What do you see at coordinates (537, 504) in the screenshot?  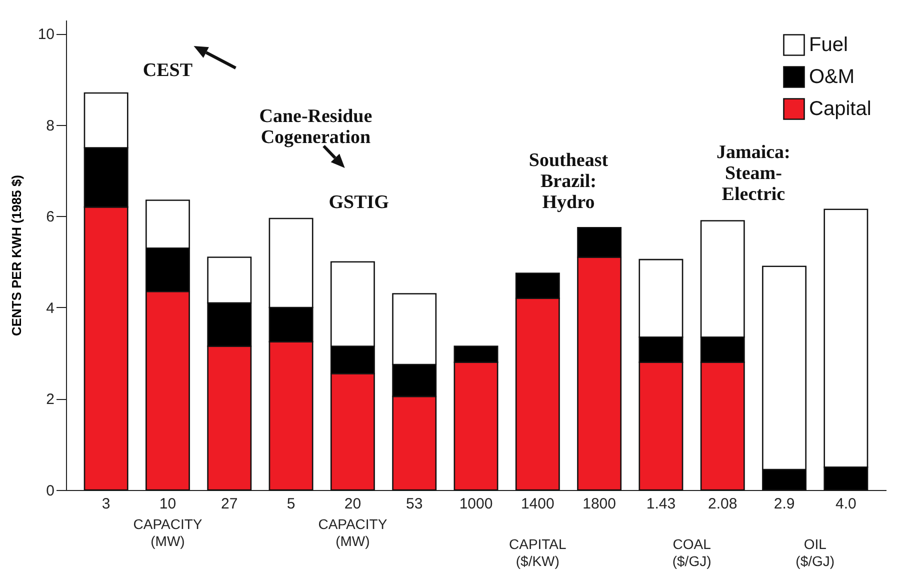 I see `x-tick-label: 1400` at bounding box center [537, 504].